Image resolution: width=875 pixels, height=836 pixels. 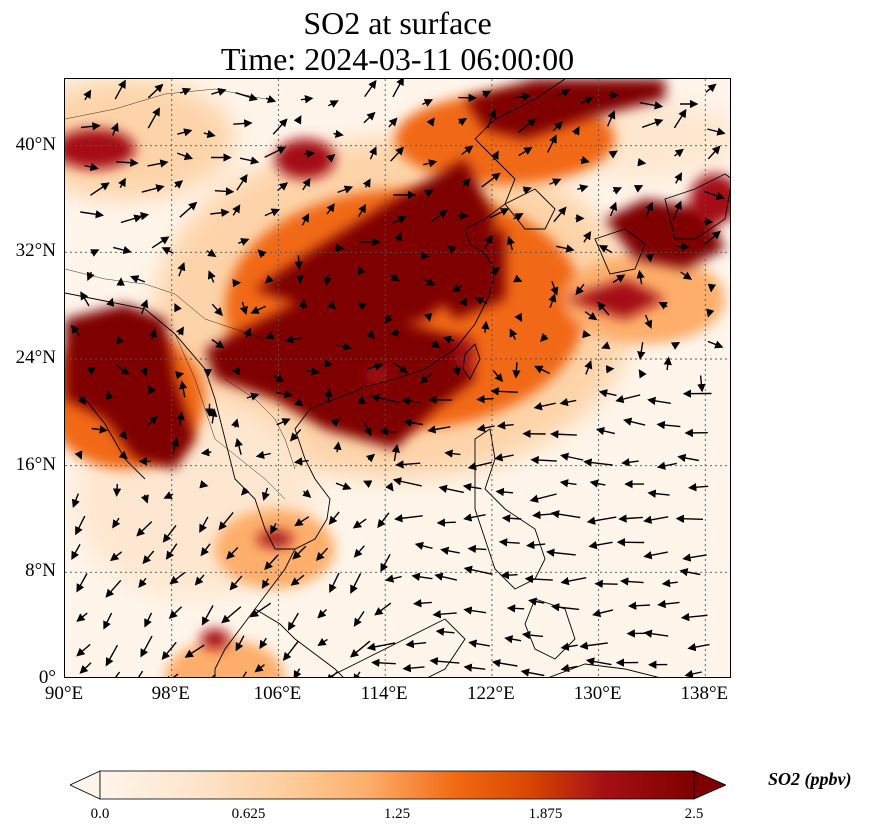 What do you see at coordinates (397, 59) in the screenshot?
I see `map-time-subtitle: Time: 2024-03-11 06:00:00` at bounding box center [397, 59].